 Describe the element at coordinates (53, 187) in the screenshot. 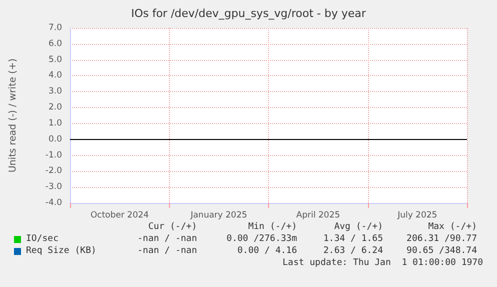

I see `y-tick-label: -3.0` at that location.